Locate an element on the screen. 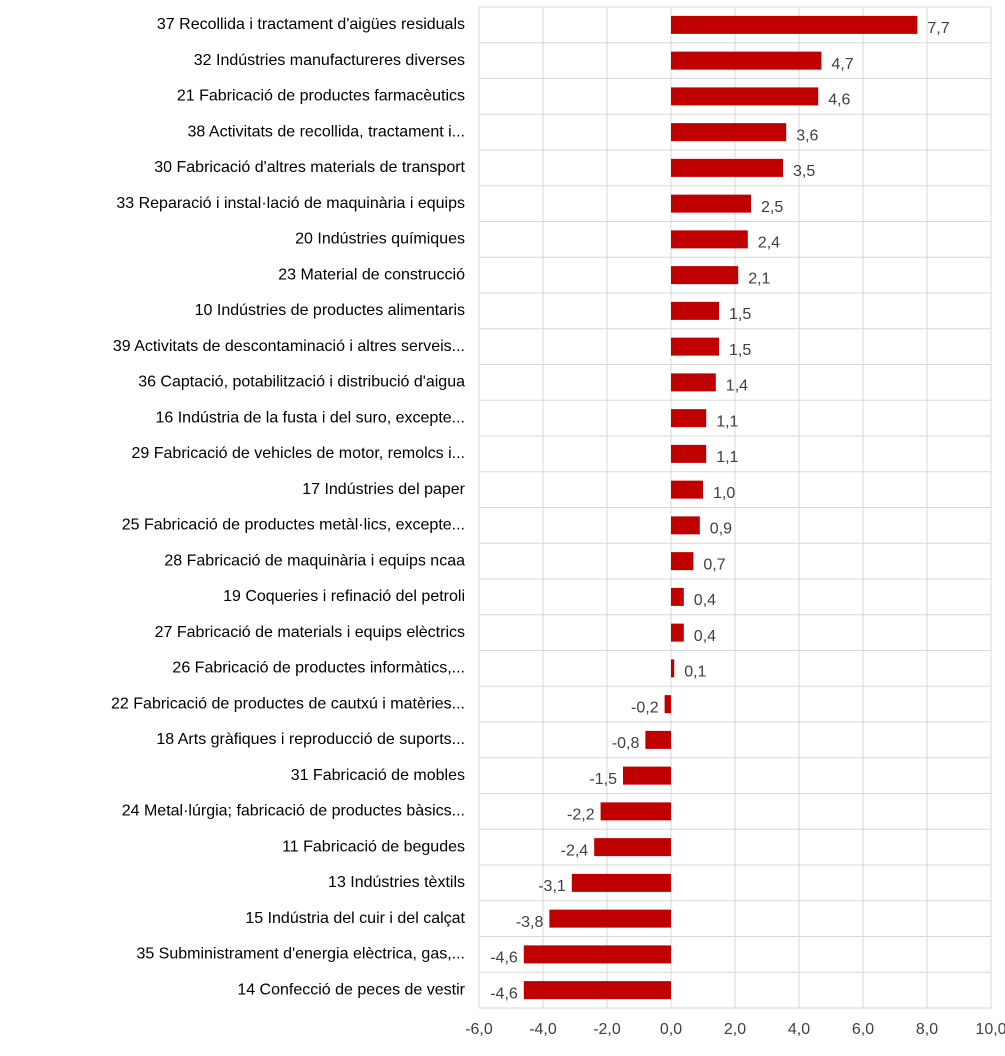 Image resolution: width=1005 pixels, height=1056 pixels. value-label: -0,2 is located at coordinates (645, 707).